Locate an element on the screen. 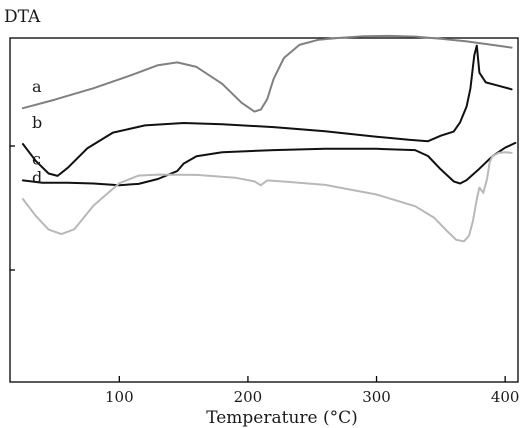 The image size is (526, 428). curve-label-c: c is located at coordinates (36, 158).